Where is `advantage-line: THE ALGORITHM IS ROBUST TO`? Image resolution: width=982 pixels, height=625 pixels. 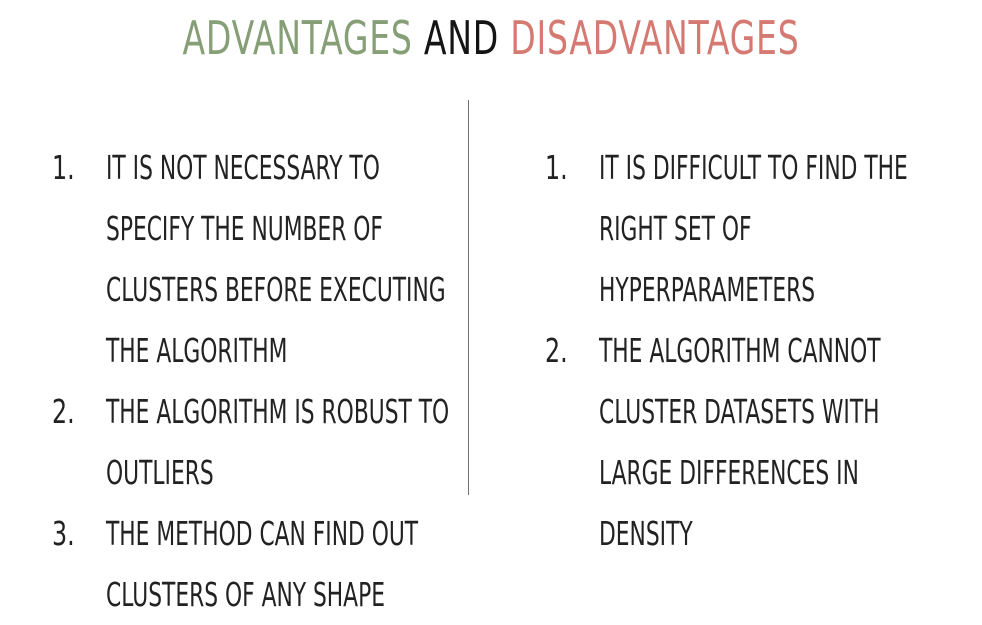 advantage-line: THE ALGORITHM IS ROBUST TO is located at coordinates (277, 411).